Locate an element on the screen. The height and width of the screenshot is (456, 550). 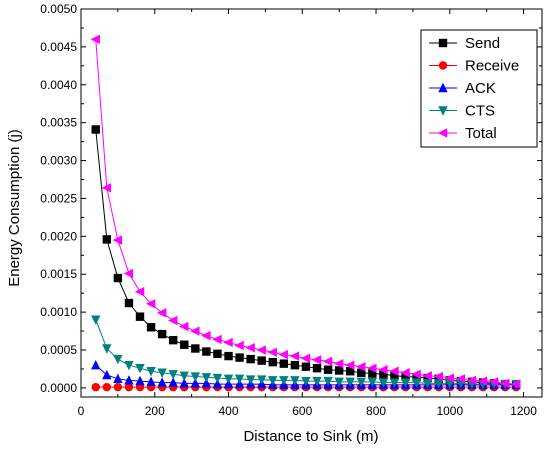
x-tick-label: 200 is located at coordinates (155, 411).